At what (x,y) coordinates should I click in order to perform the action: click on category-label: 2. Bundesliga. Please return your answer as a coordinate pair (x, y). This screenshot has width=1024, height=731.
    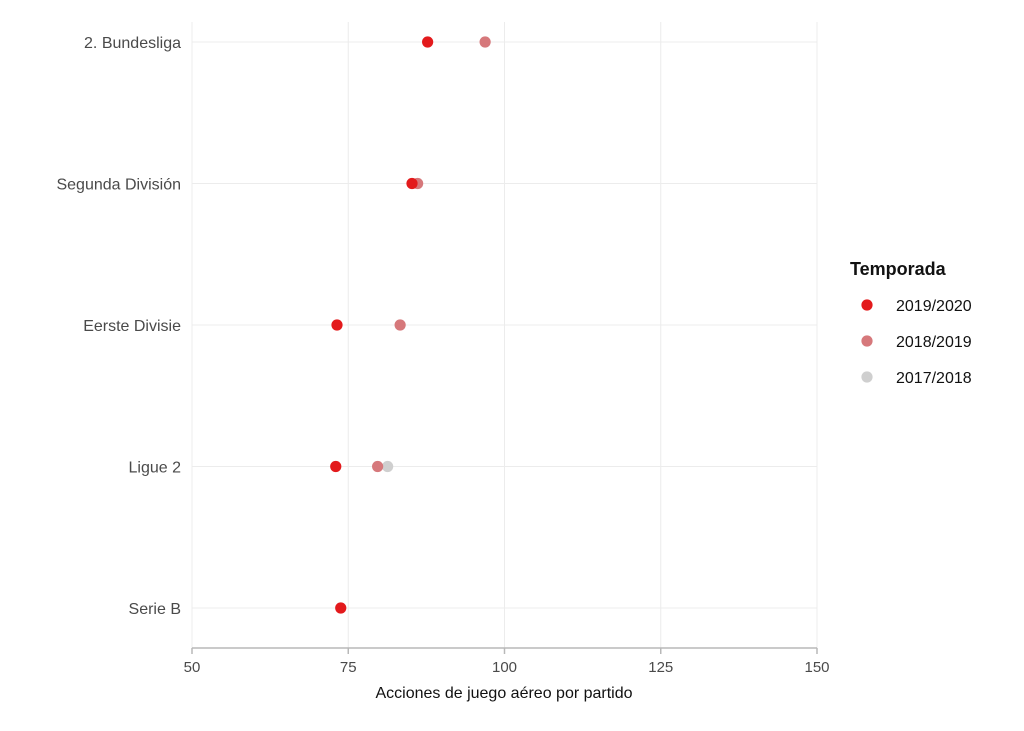
    Looking at the image, I should click on (132, 43).